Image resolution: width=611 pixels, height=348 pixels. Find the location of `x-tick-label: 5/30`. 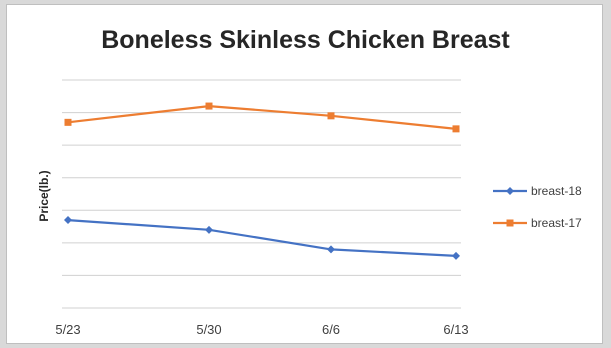

x-tick-label: 5/30 is located at coordinates (209, 329).